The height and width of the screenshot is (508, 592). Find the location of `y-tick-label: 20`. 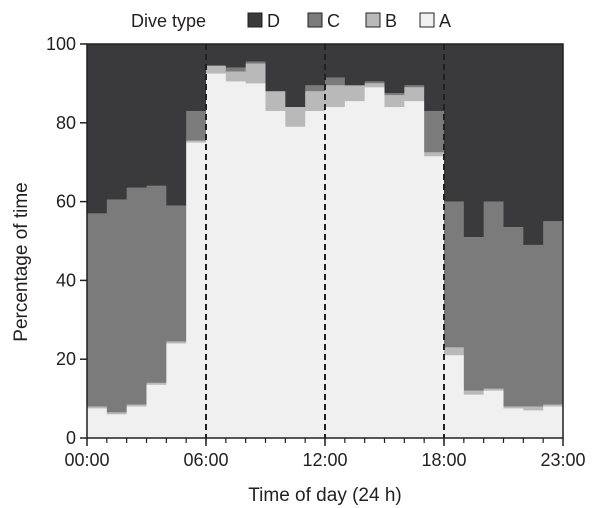

y-tick-label: 20 is located at coordinates (66, 359).